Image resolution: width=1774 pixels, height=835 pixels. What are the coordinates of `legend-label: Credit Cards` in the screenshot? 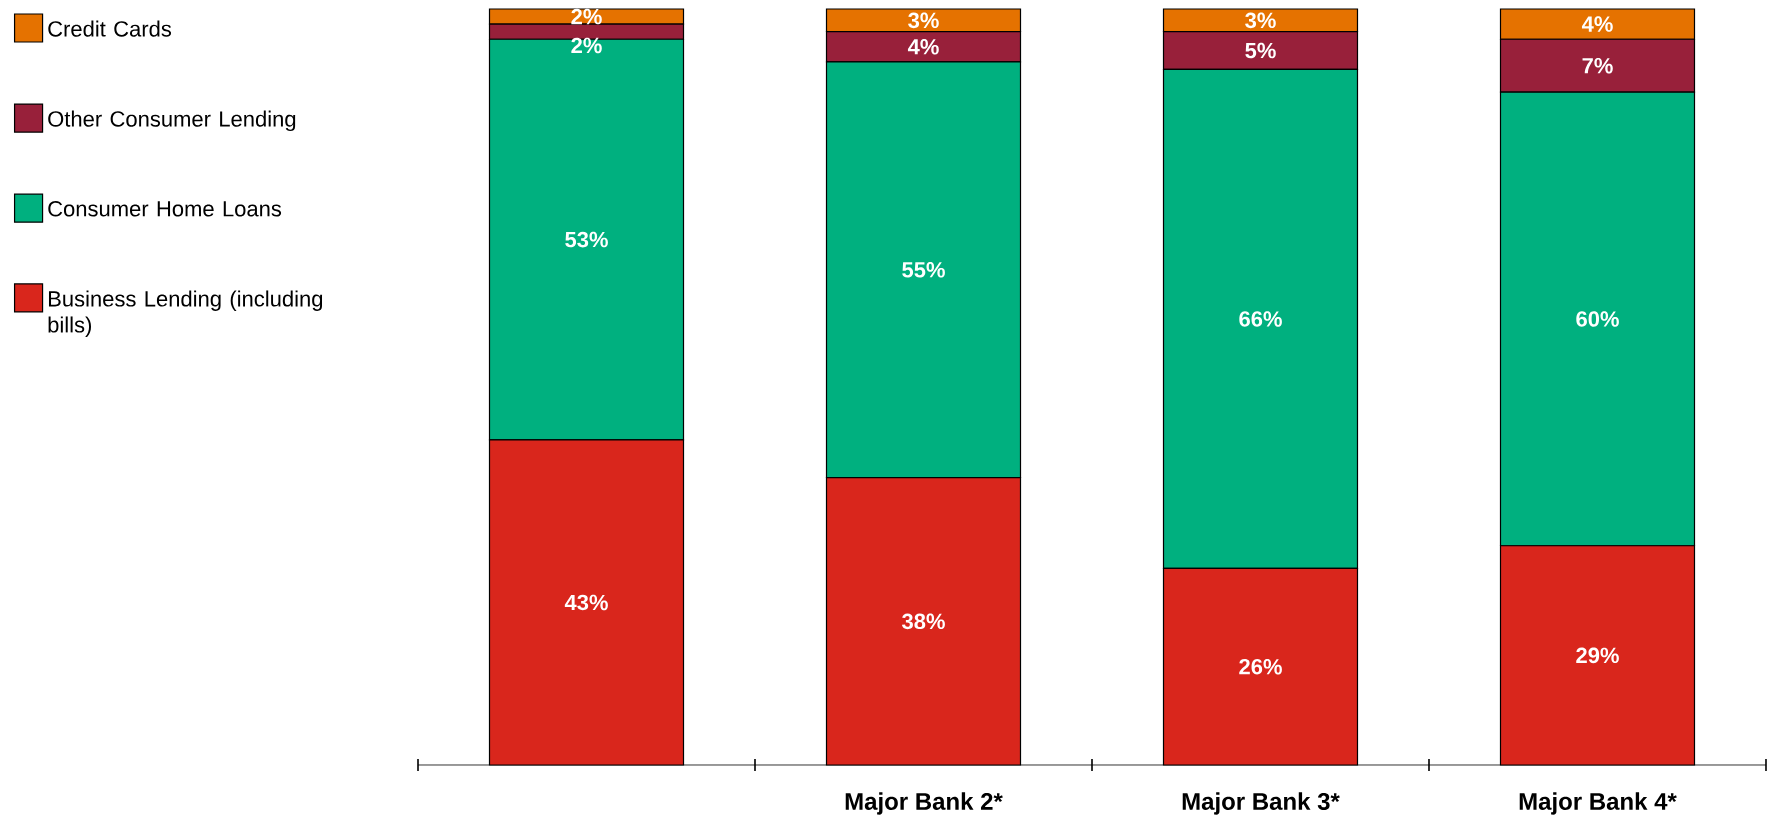 It's located at (110, 28).